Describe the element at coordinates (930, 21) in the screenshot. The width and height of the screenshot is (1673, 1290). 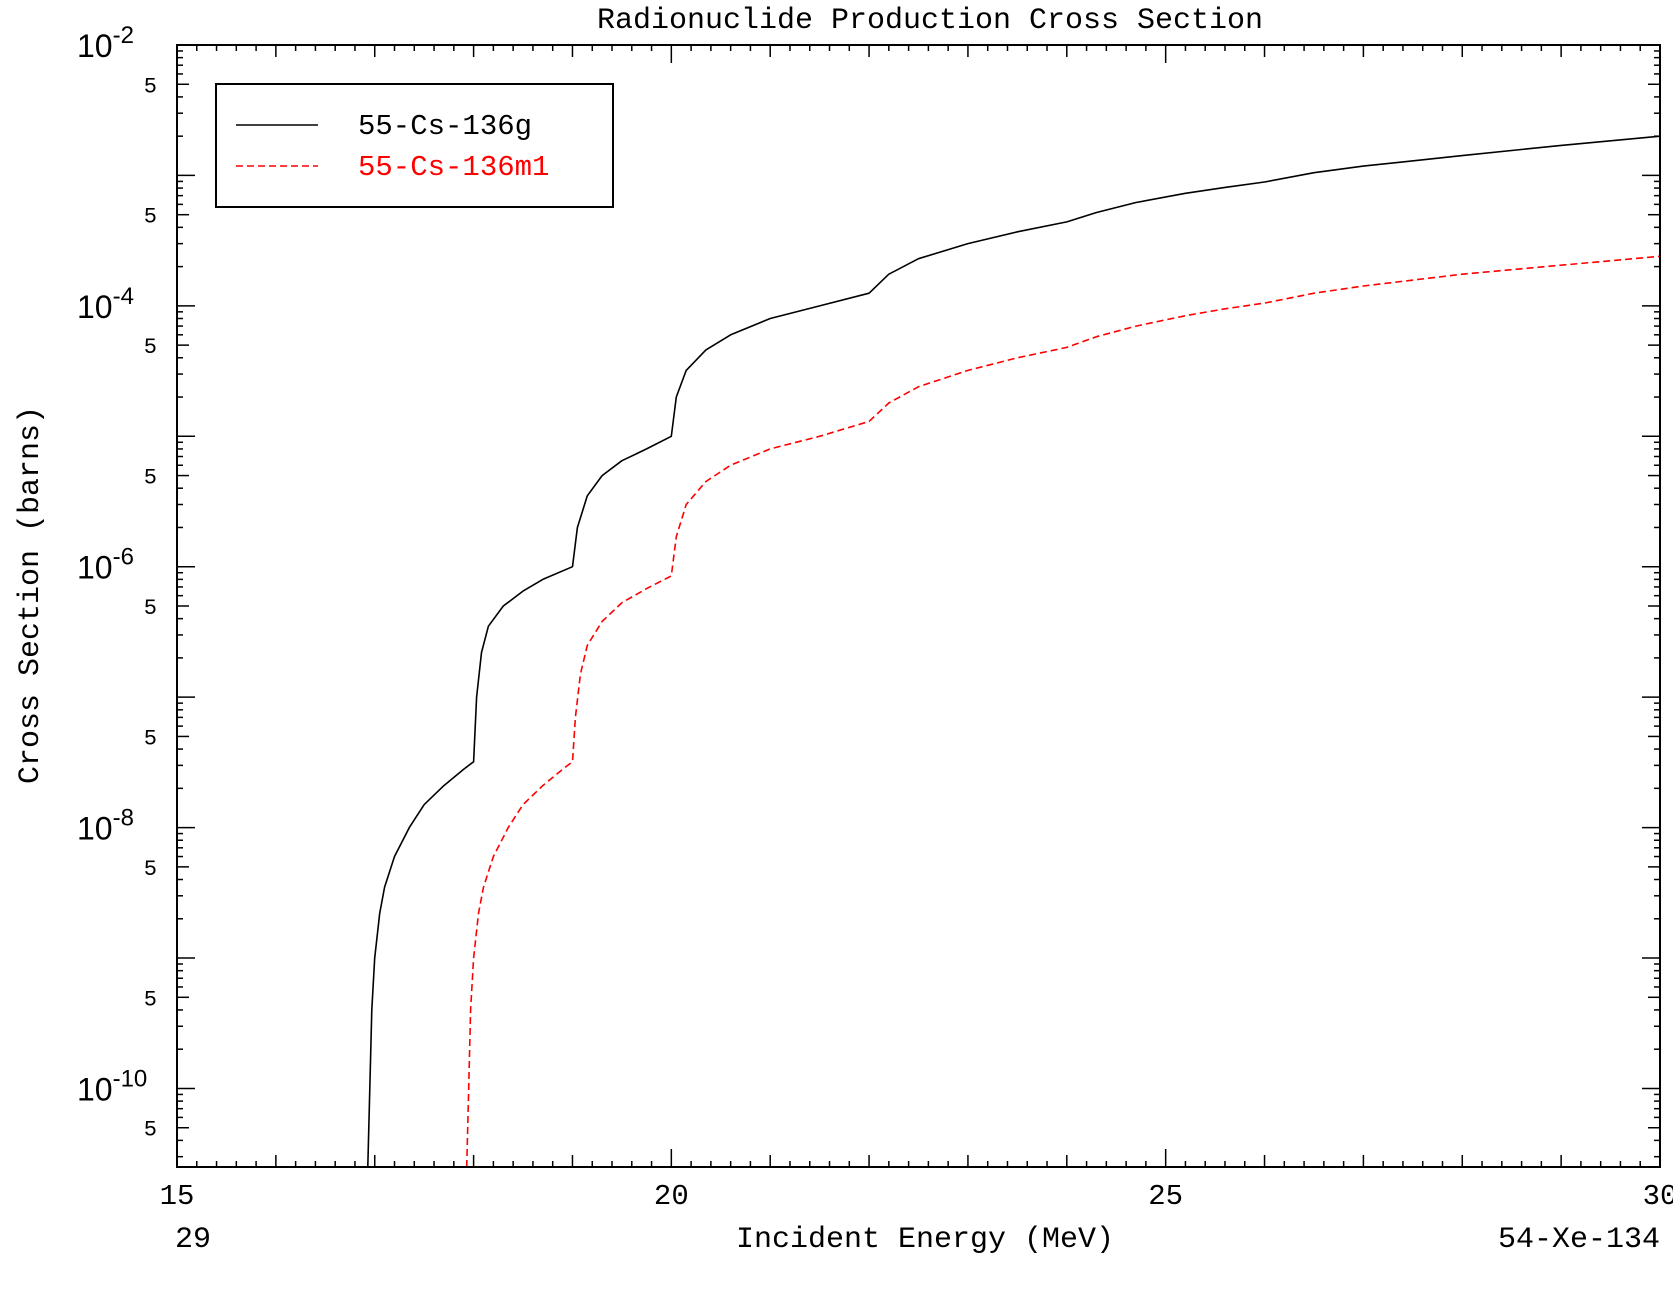
I see `chart-title: Radionuclide Production Cross Section` at that location.